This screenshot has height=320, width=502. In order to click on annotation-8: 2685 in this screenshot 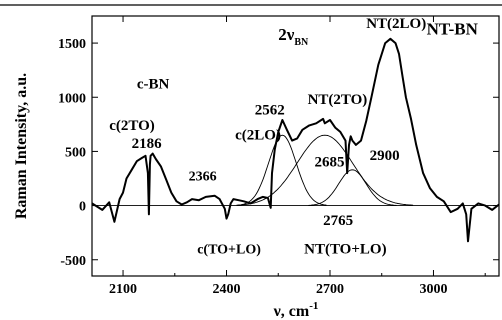, I will do `click(329, 163)`.